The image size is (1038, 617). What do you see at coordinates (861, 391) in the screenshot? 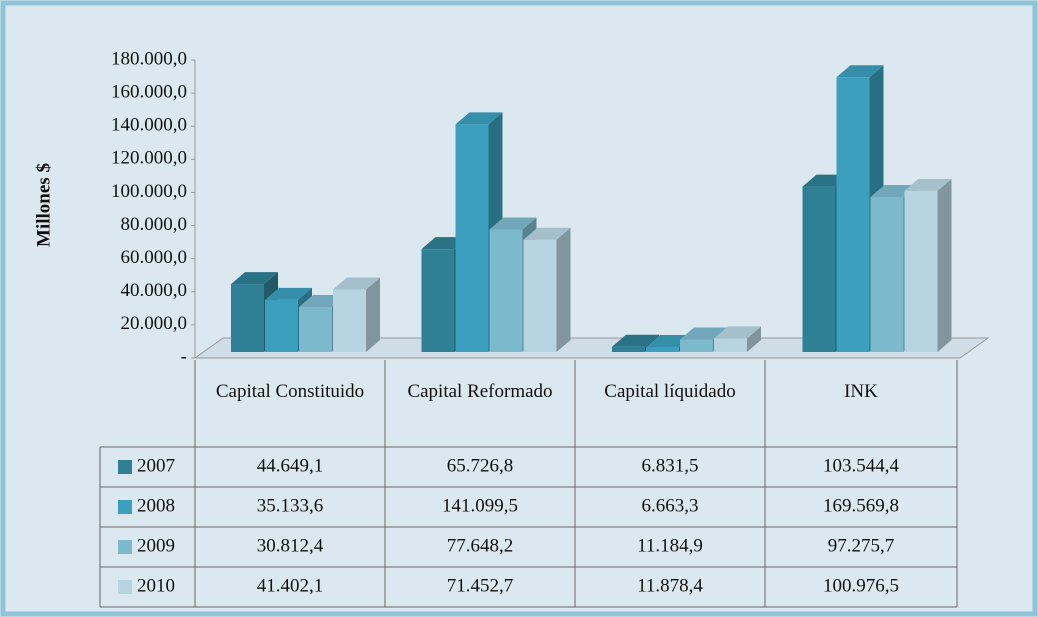
I see `category-label: INK` at bounding box center [861, 391].